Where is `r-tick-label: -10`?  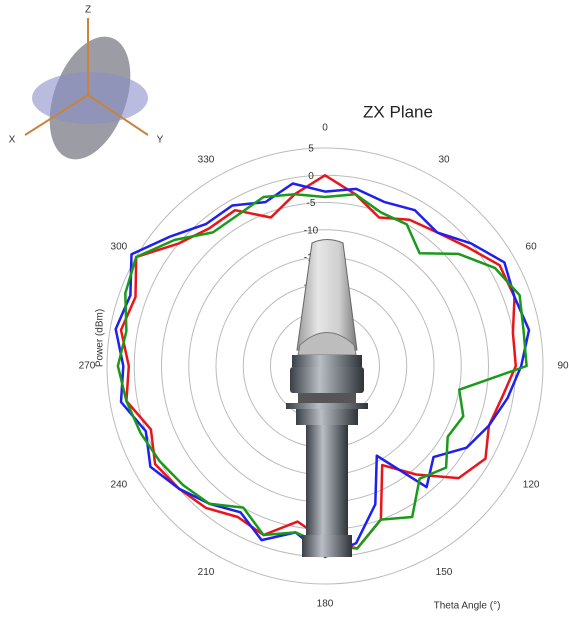 r-tick-label: -10 is located at coordinates (311, 230).